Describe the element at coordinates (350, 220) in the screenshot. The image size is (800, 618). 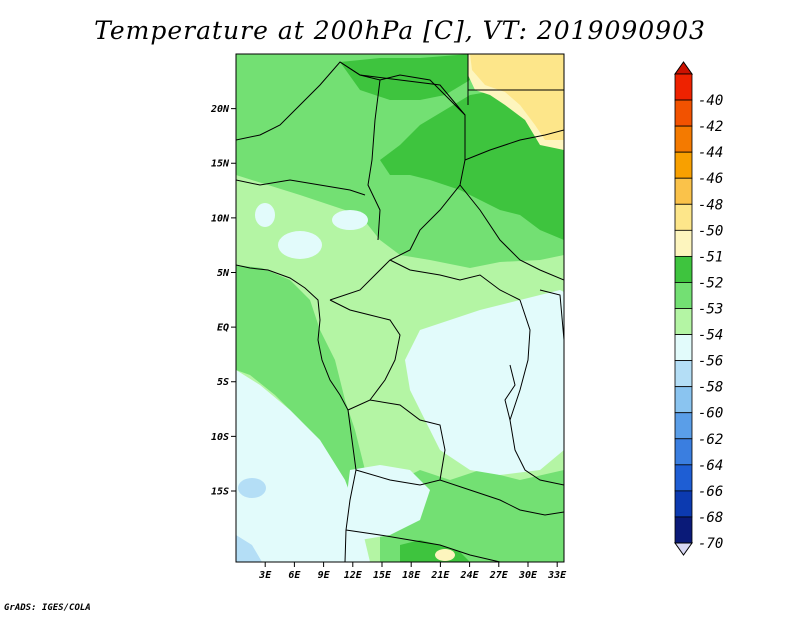
I see `field-spot-56-b` at that location.